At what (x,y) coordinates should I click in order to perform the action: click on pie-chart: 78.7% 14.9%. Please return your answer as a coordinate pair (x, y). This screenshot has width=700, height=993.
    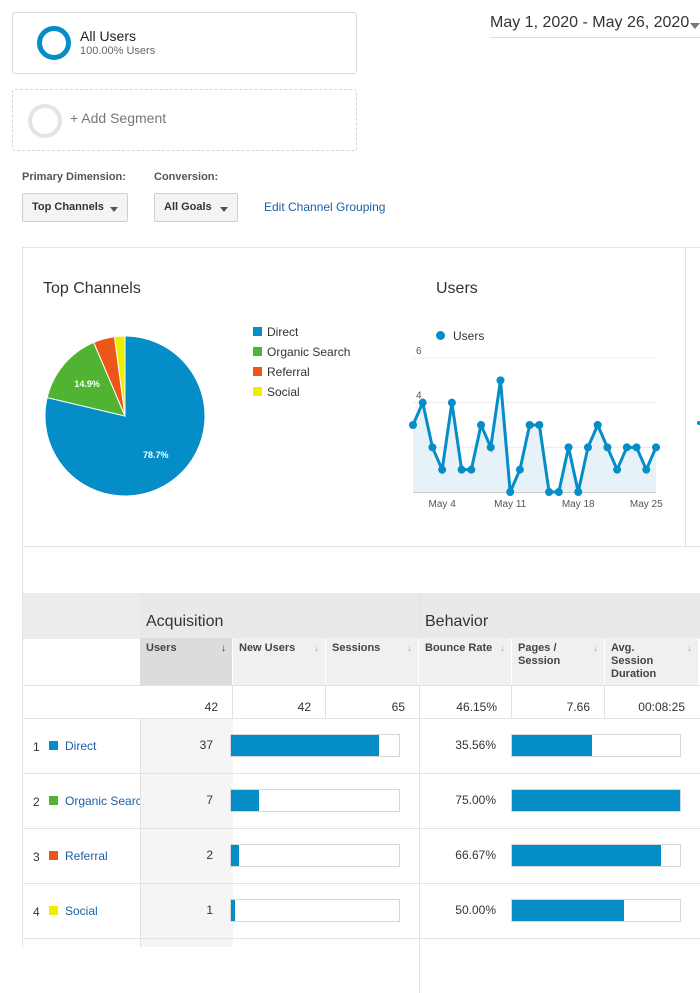
    Looking at the image, I should click on (125, 416).